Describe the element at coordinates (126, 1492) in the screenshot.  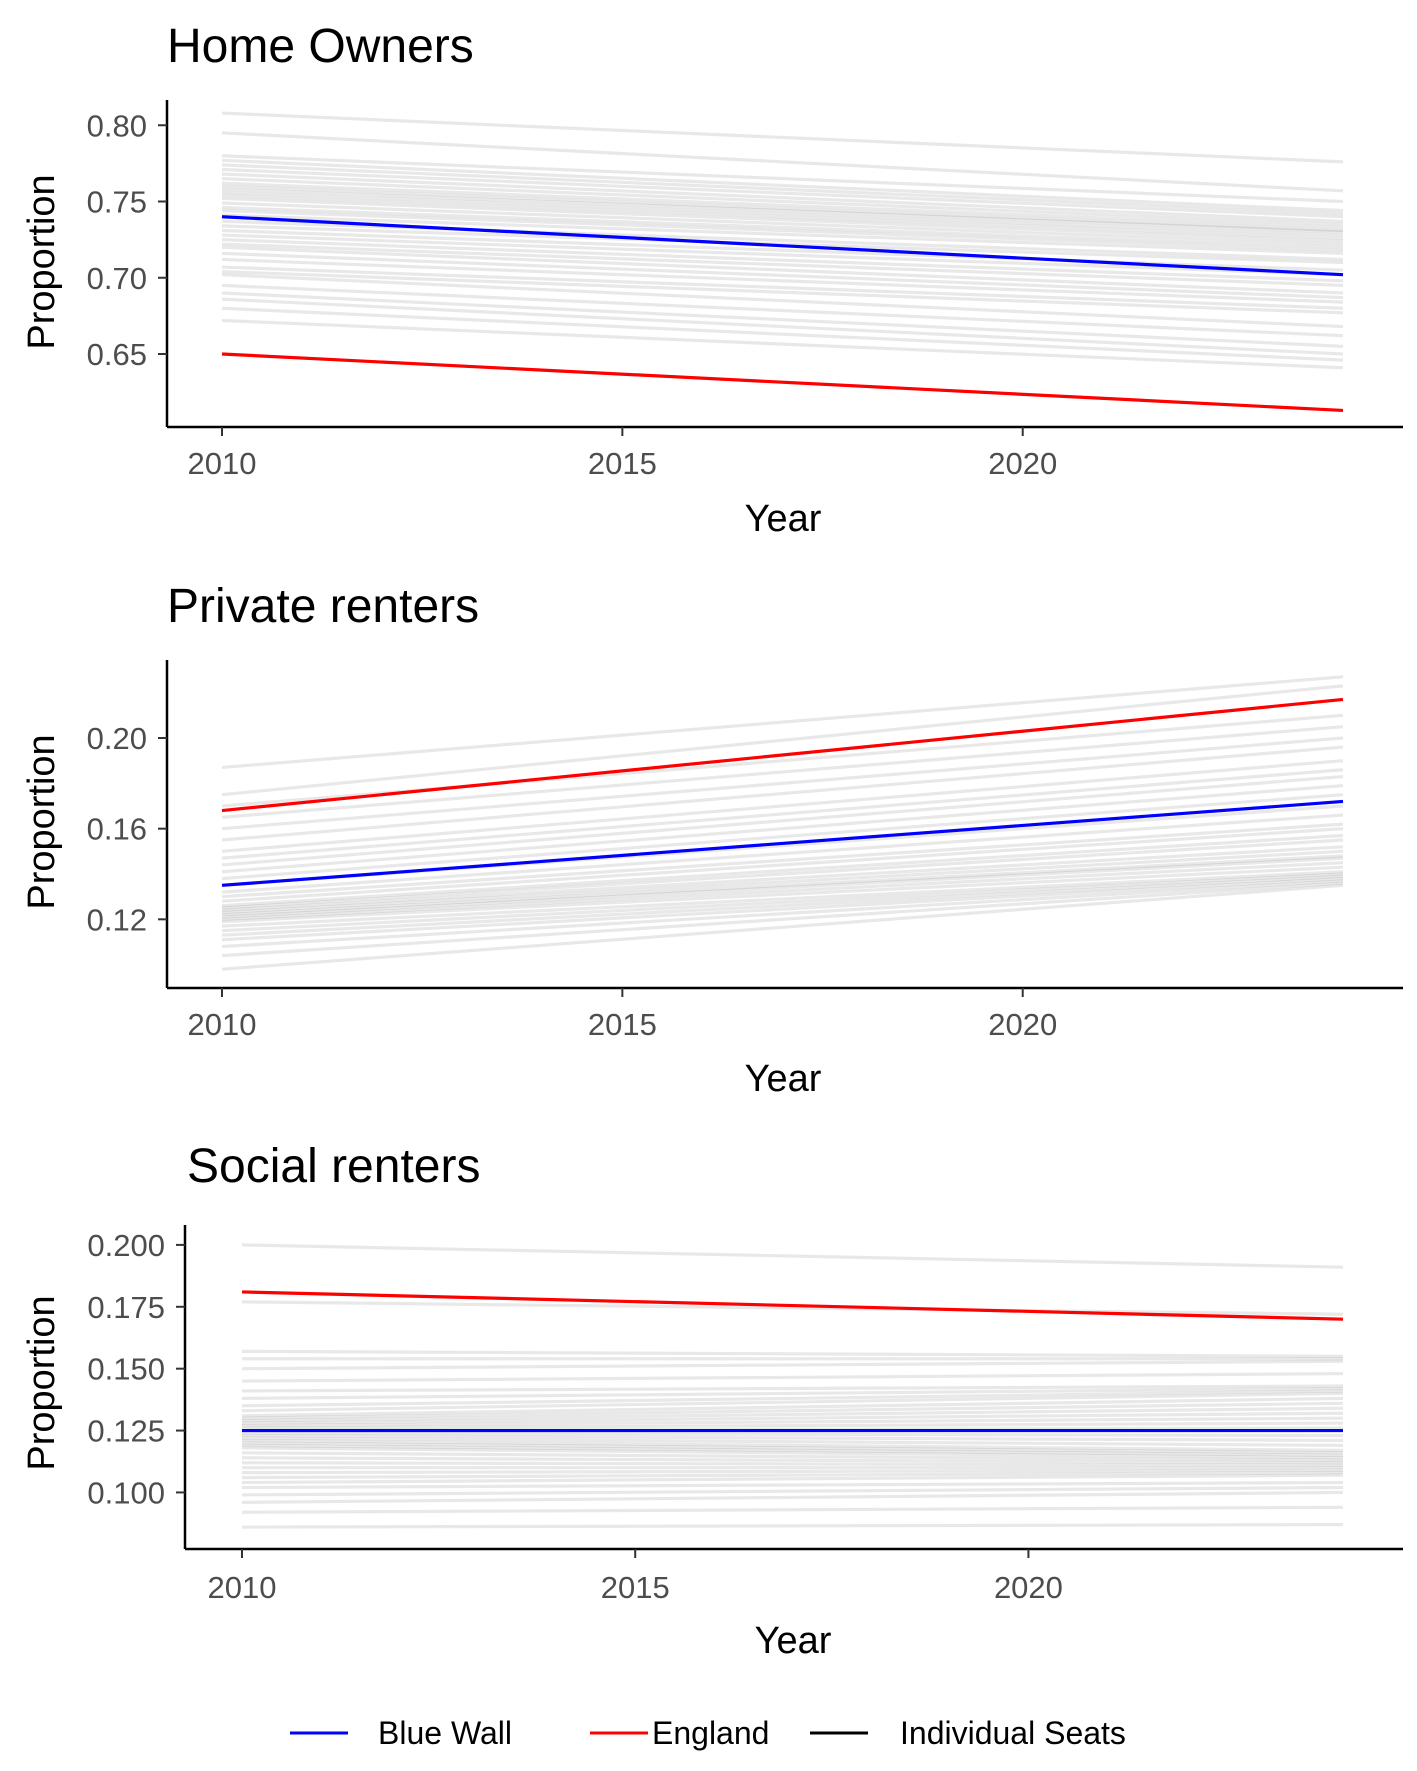
I see `y-tick-label: 0.100` at that location.